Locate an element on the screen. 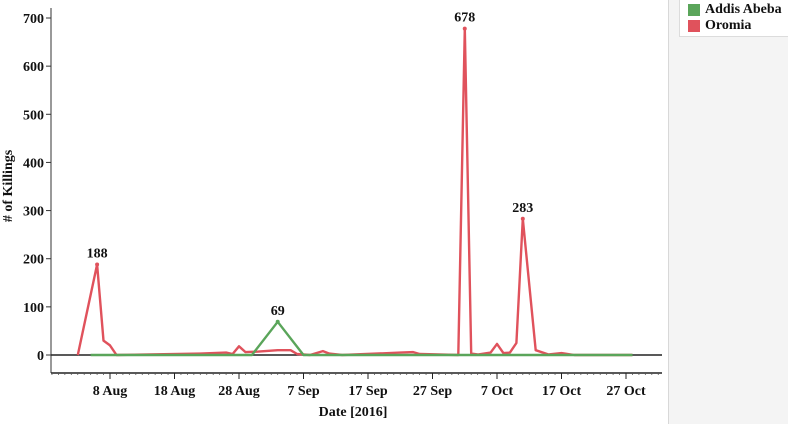 The width and height of the screenshot is (788, 424). legend-item-addis-abeba: Addis Abeba is located at coordinates (735, 10).